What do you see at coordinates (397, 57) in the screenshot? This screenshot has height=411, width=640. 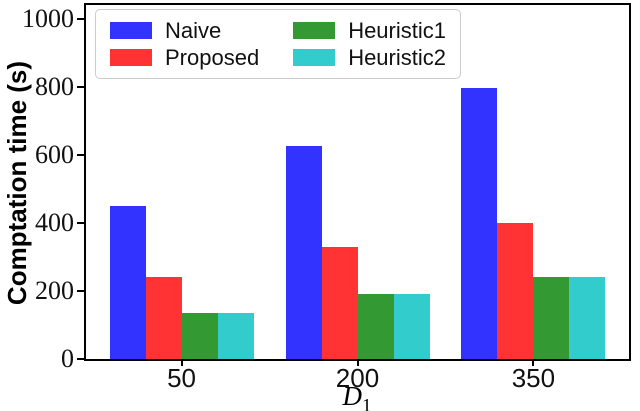 I see `legend-label: Heuristic2` at bounding box center [397, 57].